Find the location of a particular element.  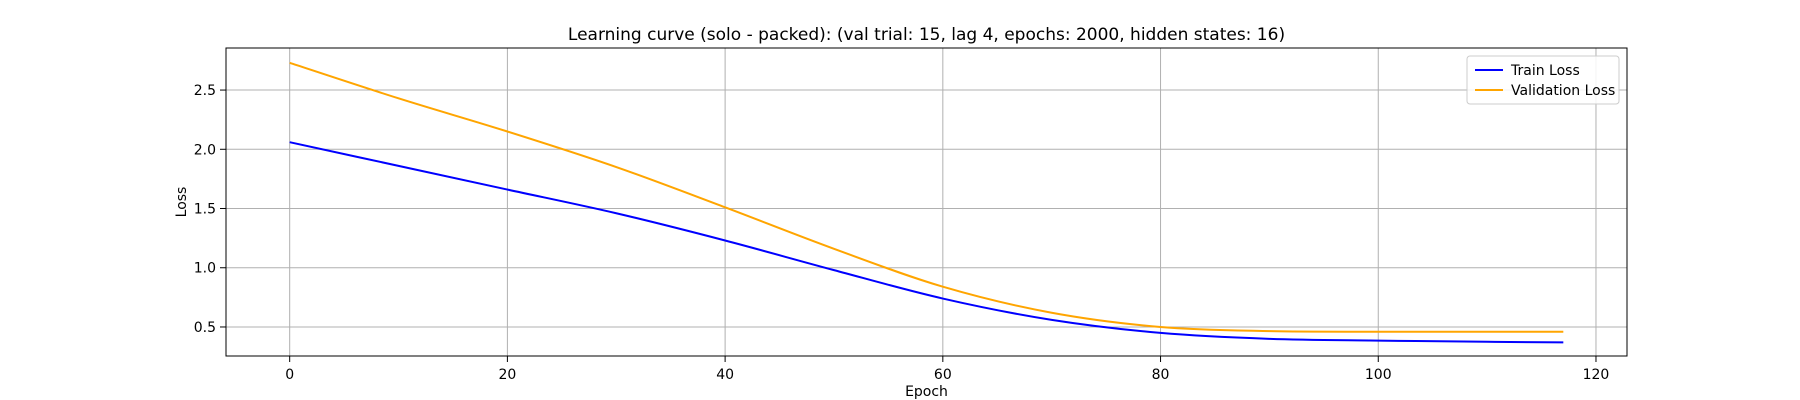

y-axis-label: Loss is located at coordinates (182, 202).